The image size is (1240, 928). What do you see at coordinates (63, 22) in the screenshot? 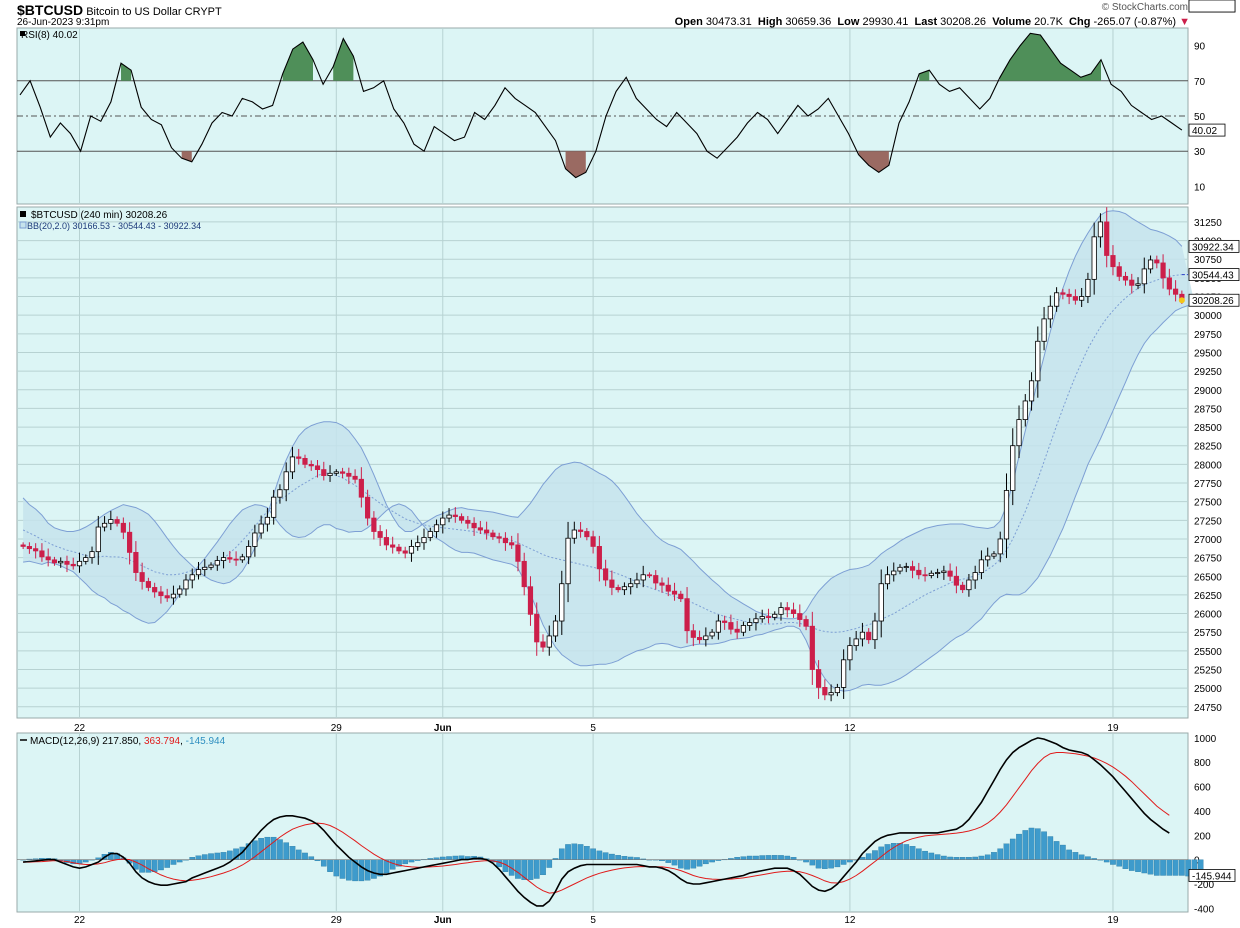
I see `chart-datetime: 26-Jun-2023 9:31pm` at bounding box center [63, 22].